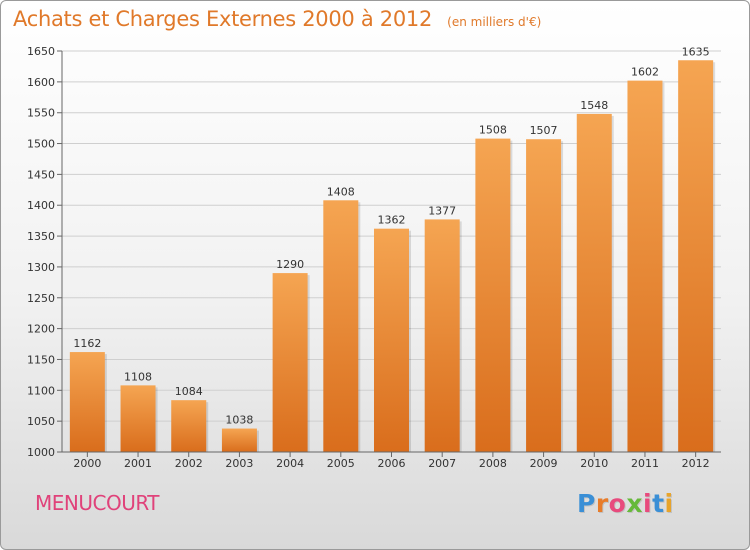 This screenshot has height=550, width=750. I want to click on x-tick-label: 2012, so click(696, 463).